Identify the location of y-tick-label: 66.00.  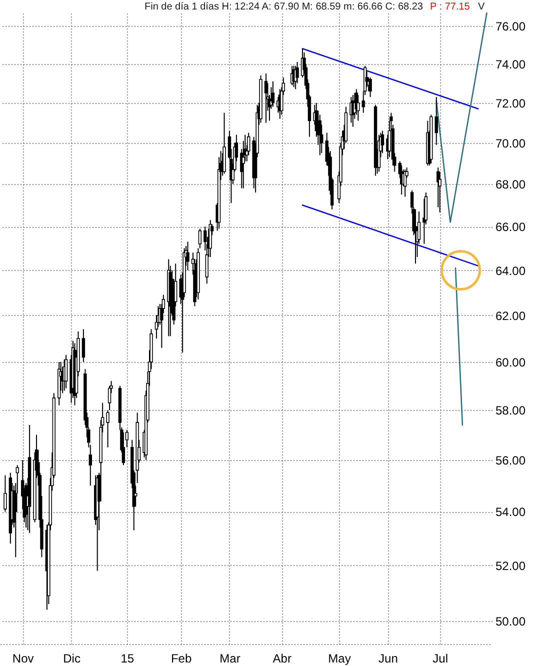
(511, 227).